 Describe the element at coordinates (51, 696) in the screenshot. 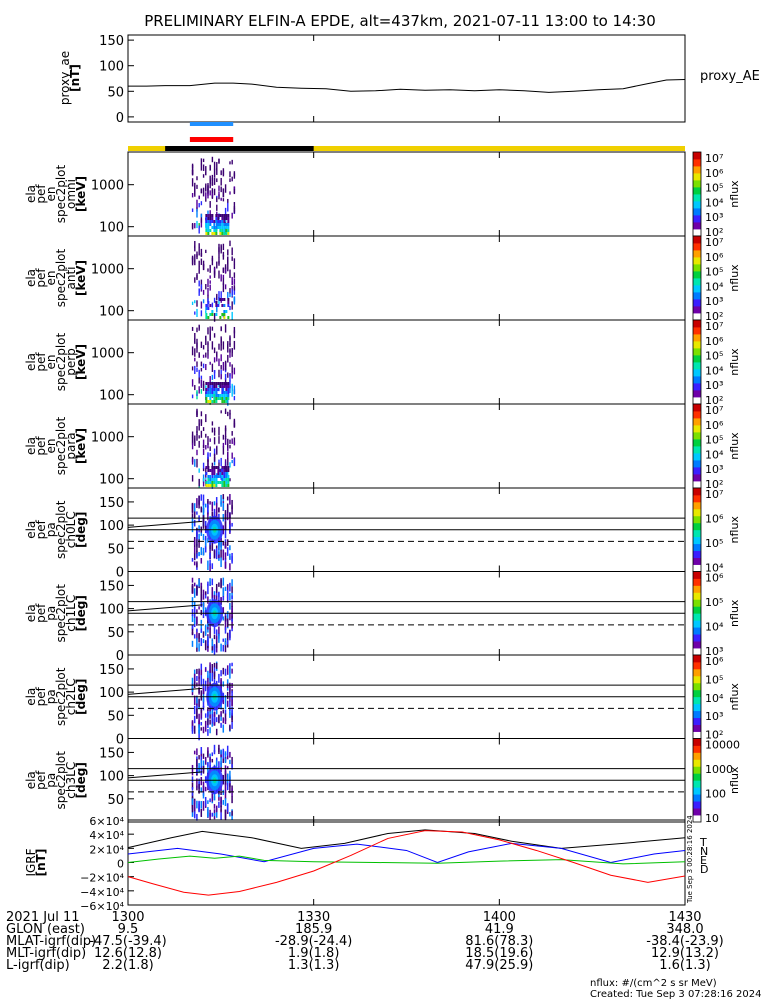

I see `pitch-angle-ylabel-line: pa` at that location.